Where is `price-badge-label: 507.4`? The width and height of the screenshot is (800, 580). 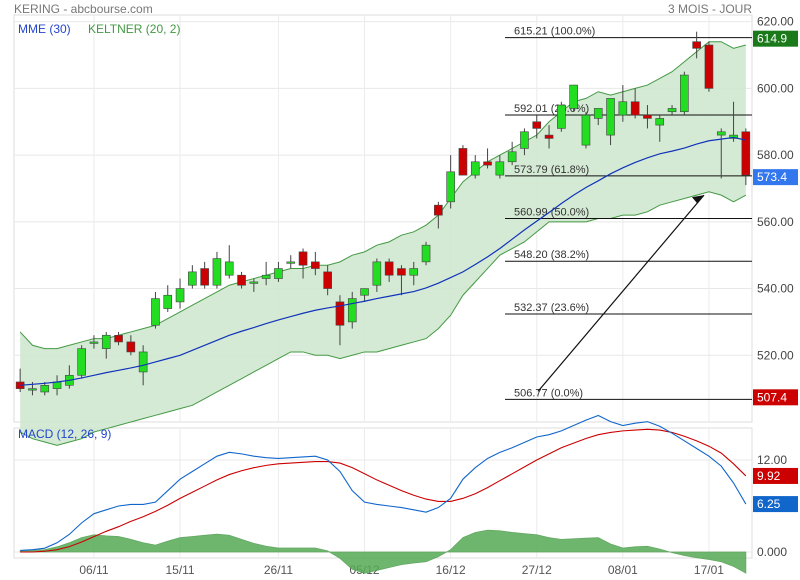
price-badge-label: 507.4 is located at coordinates (772, 397).